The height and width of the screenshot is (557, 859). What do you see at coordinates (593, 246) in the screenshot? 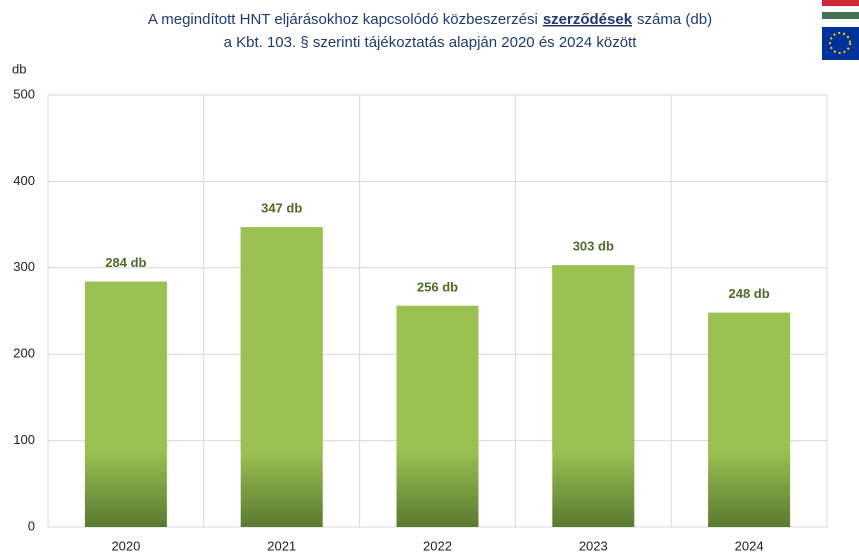
I see `value-label: 303 db` at bounding box center [593, 246].